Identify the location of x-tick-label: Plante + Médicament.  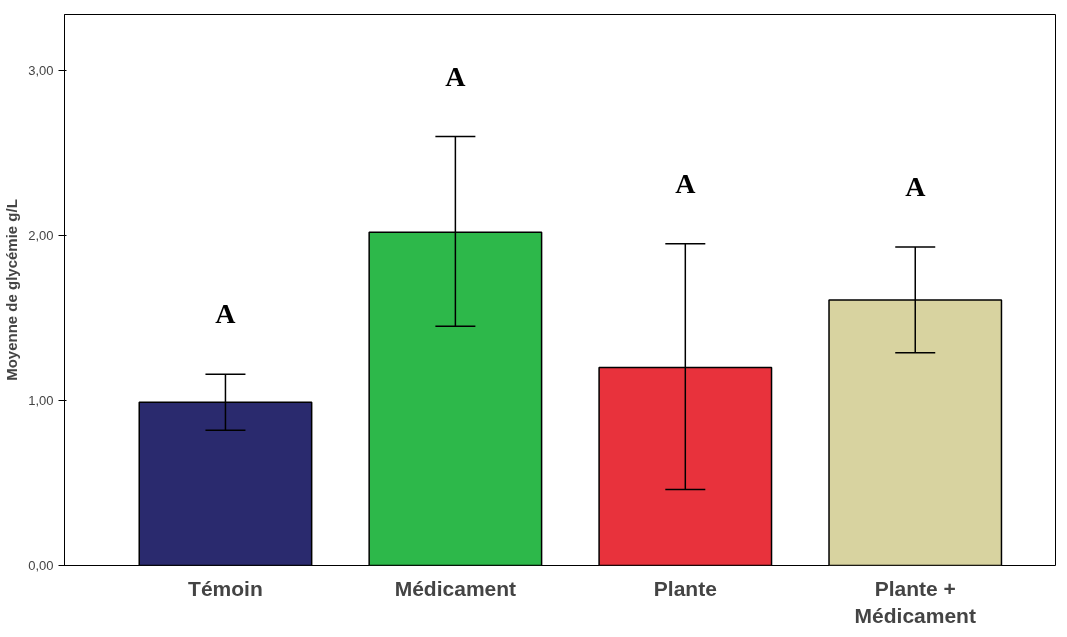
(915, 602).